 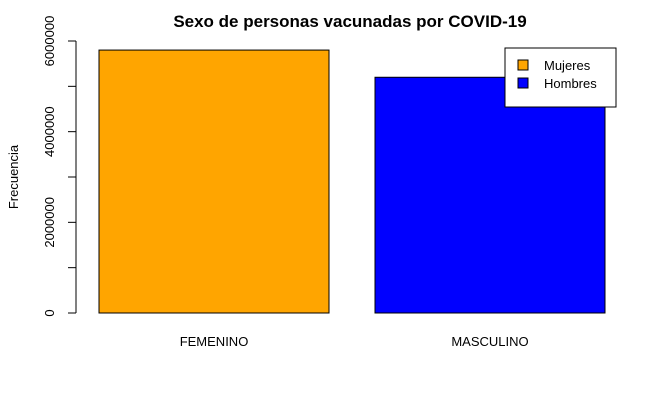 What do you see at coordinates (214, 341) in the screenshot?
I see `x-tick-label: FEMENINO` at bounding box center [214, 341].